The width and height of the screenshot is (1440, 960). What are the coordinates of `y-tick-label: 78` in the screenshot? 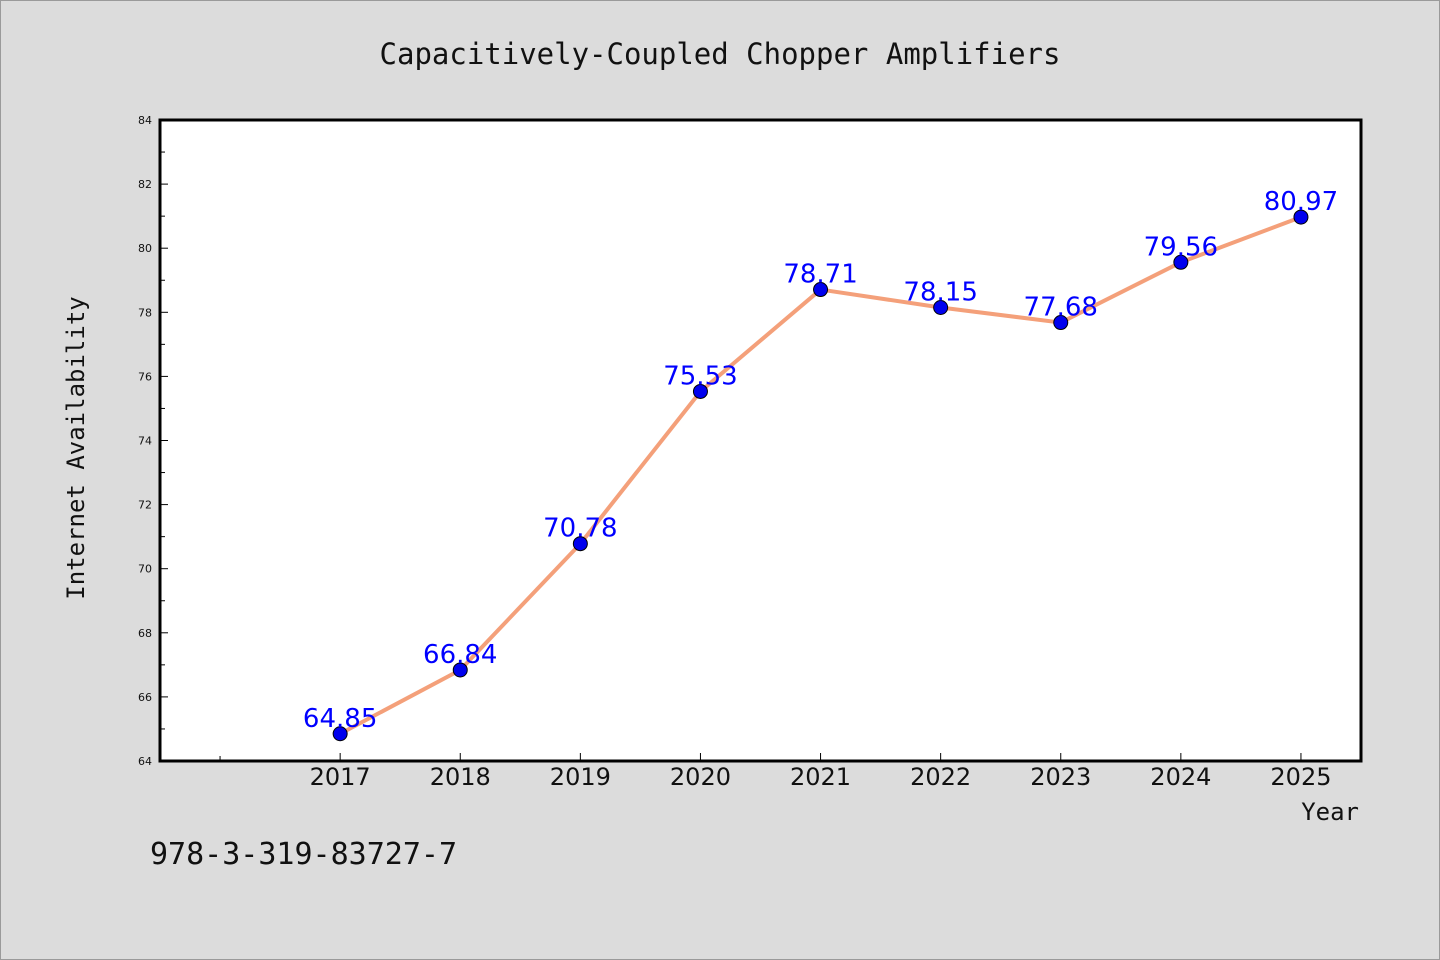 It's located at (145, 312).